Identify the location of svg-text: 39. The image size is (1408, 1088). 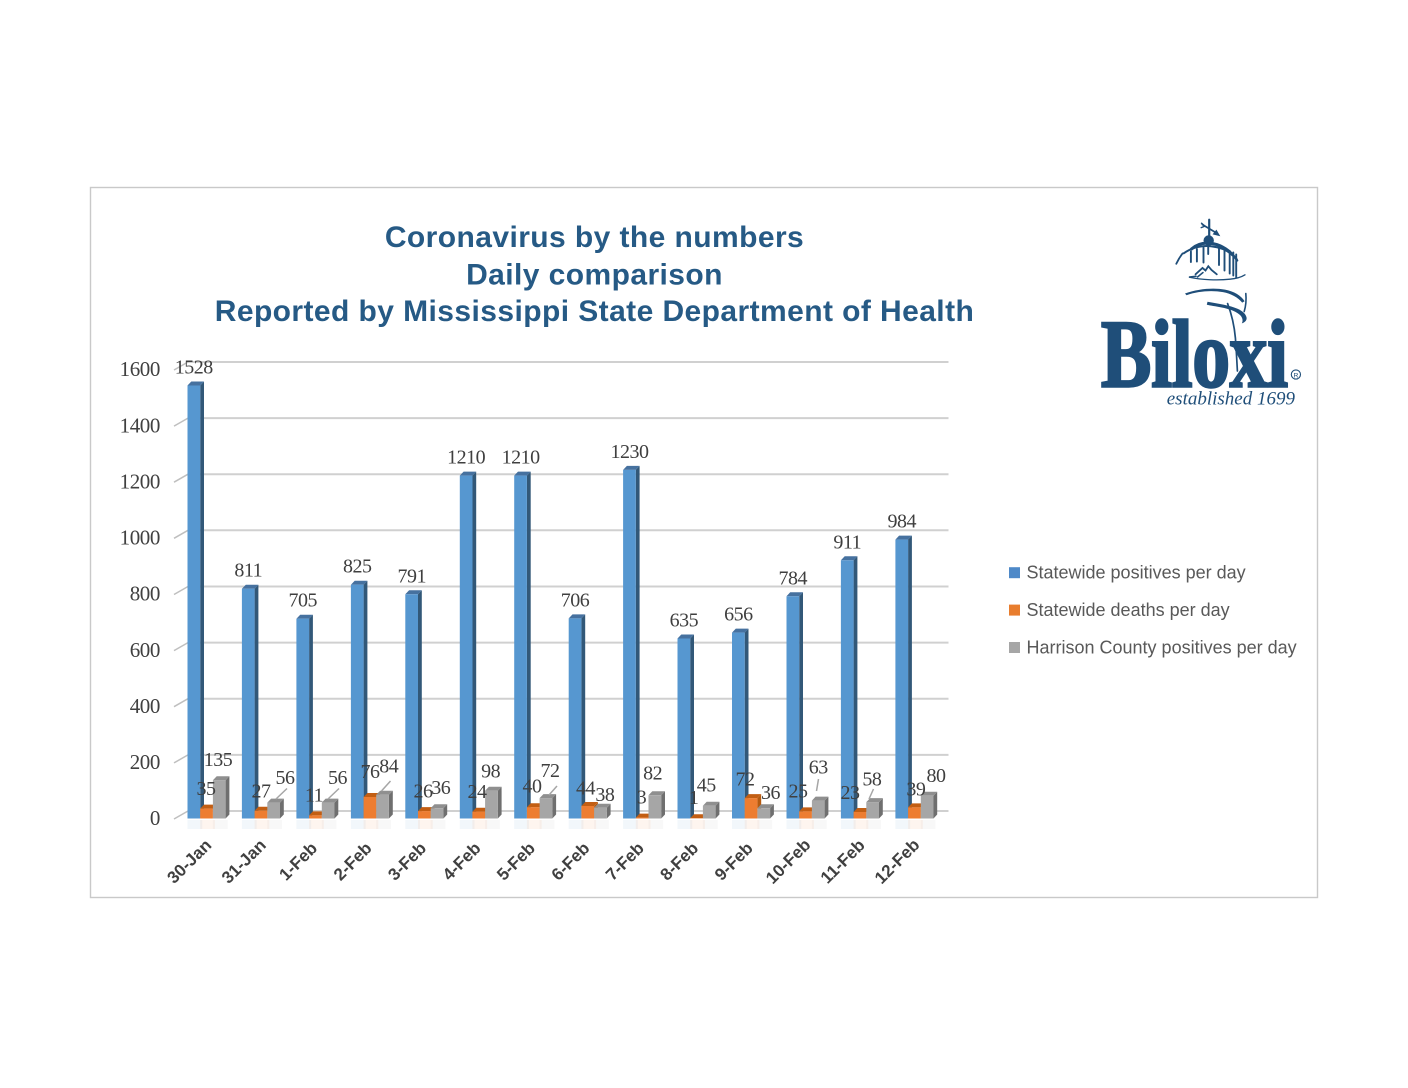
(916, 789).